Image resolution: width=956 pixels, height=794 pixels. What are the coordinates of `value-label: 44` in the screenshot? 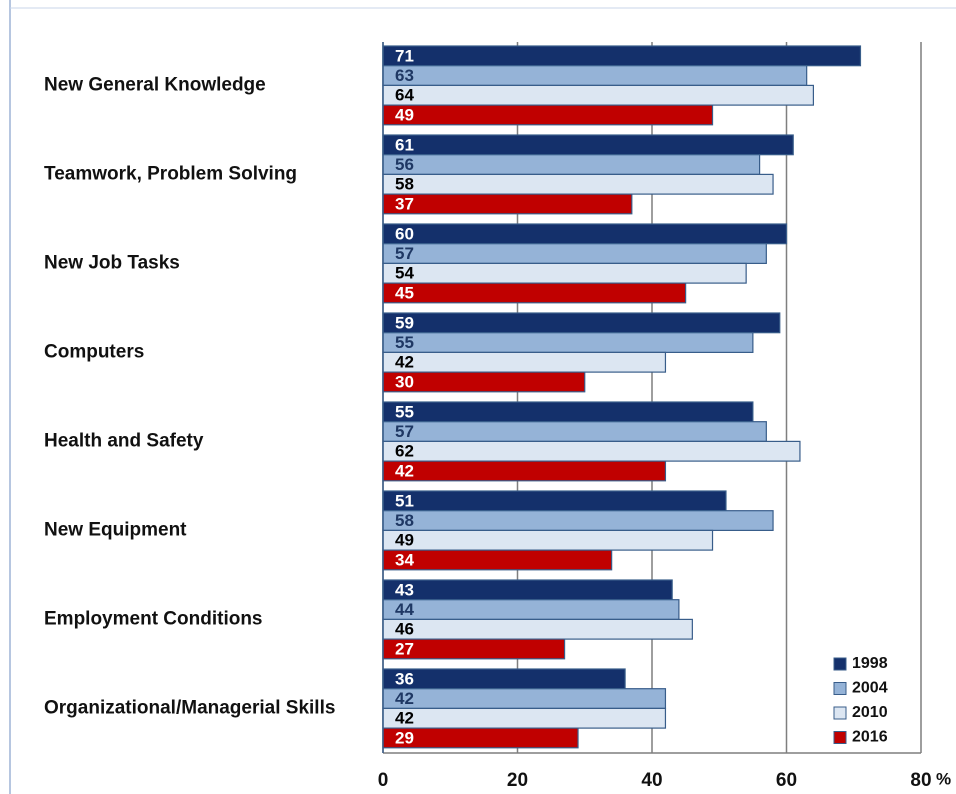 It's located at (404, 609).